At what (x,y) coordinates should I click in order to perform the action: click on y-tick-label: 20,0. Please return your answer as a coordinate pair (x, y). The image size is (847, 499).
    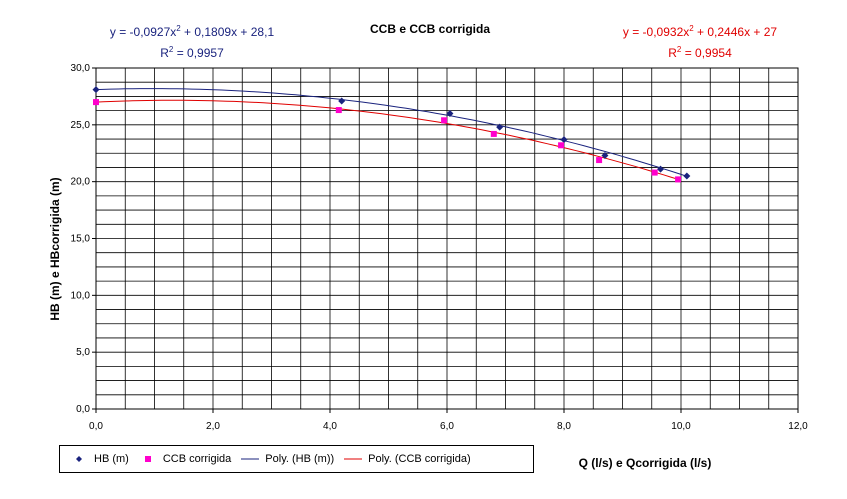
    Looking at the image, I should click on (81, 182).